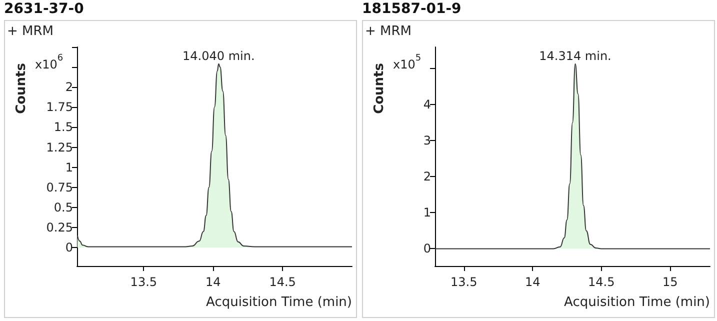 The image size is (717, 321). Describe the element at coordinates (44, 9) in the screenshot. I see `chart-title: 2631-37-0` at that location.